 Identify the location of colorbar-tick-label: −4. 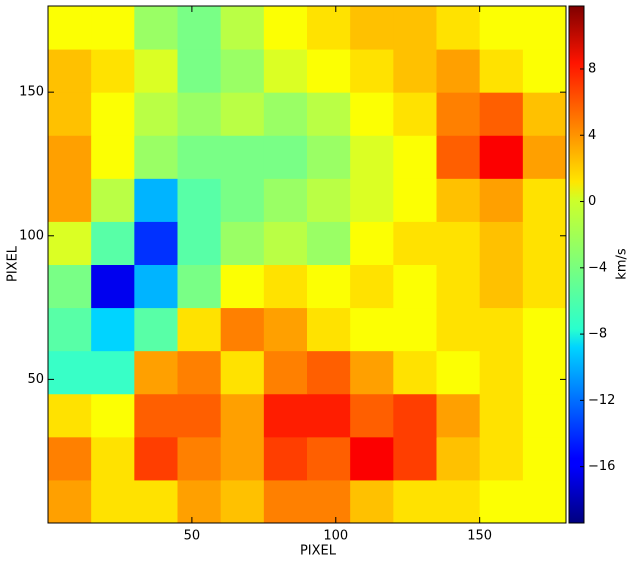
(597, 267).